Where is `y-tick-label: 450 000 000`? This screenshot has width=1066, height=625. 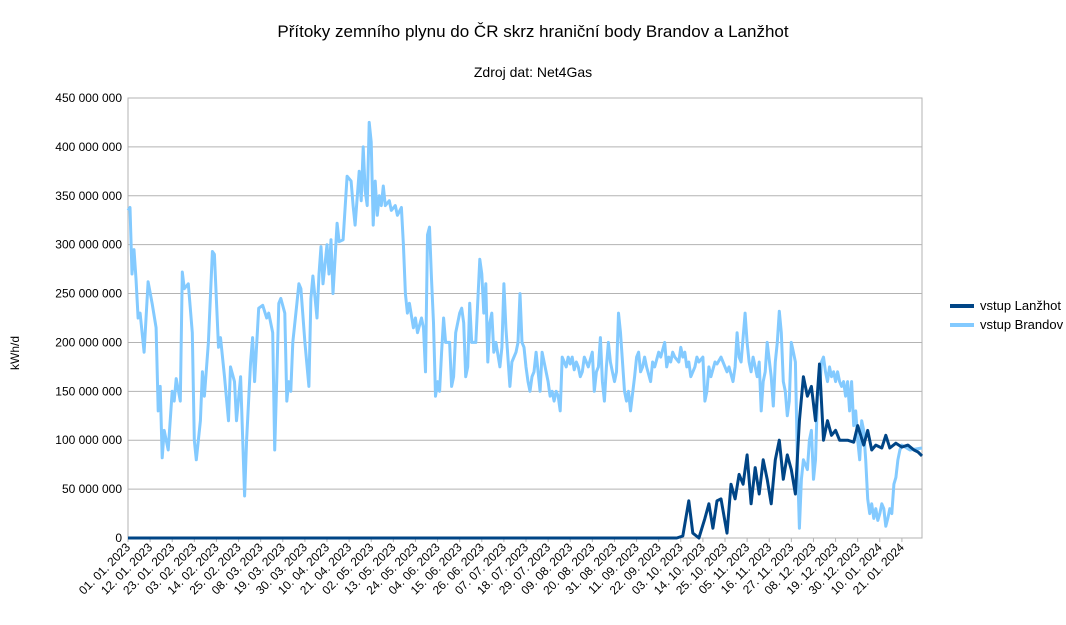 y-tick-label: 450 000 000 is located at coordinates (88, 98).